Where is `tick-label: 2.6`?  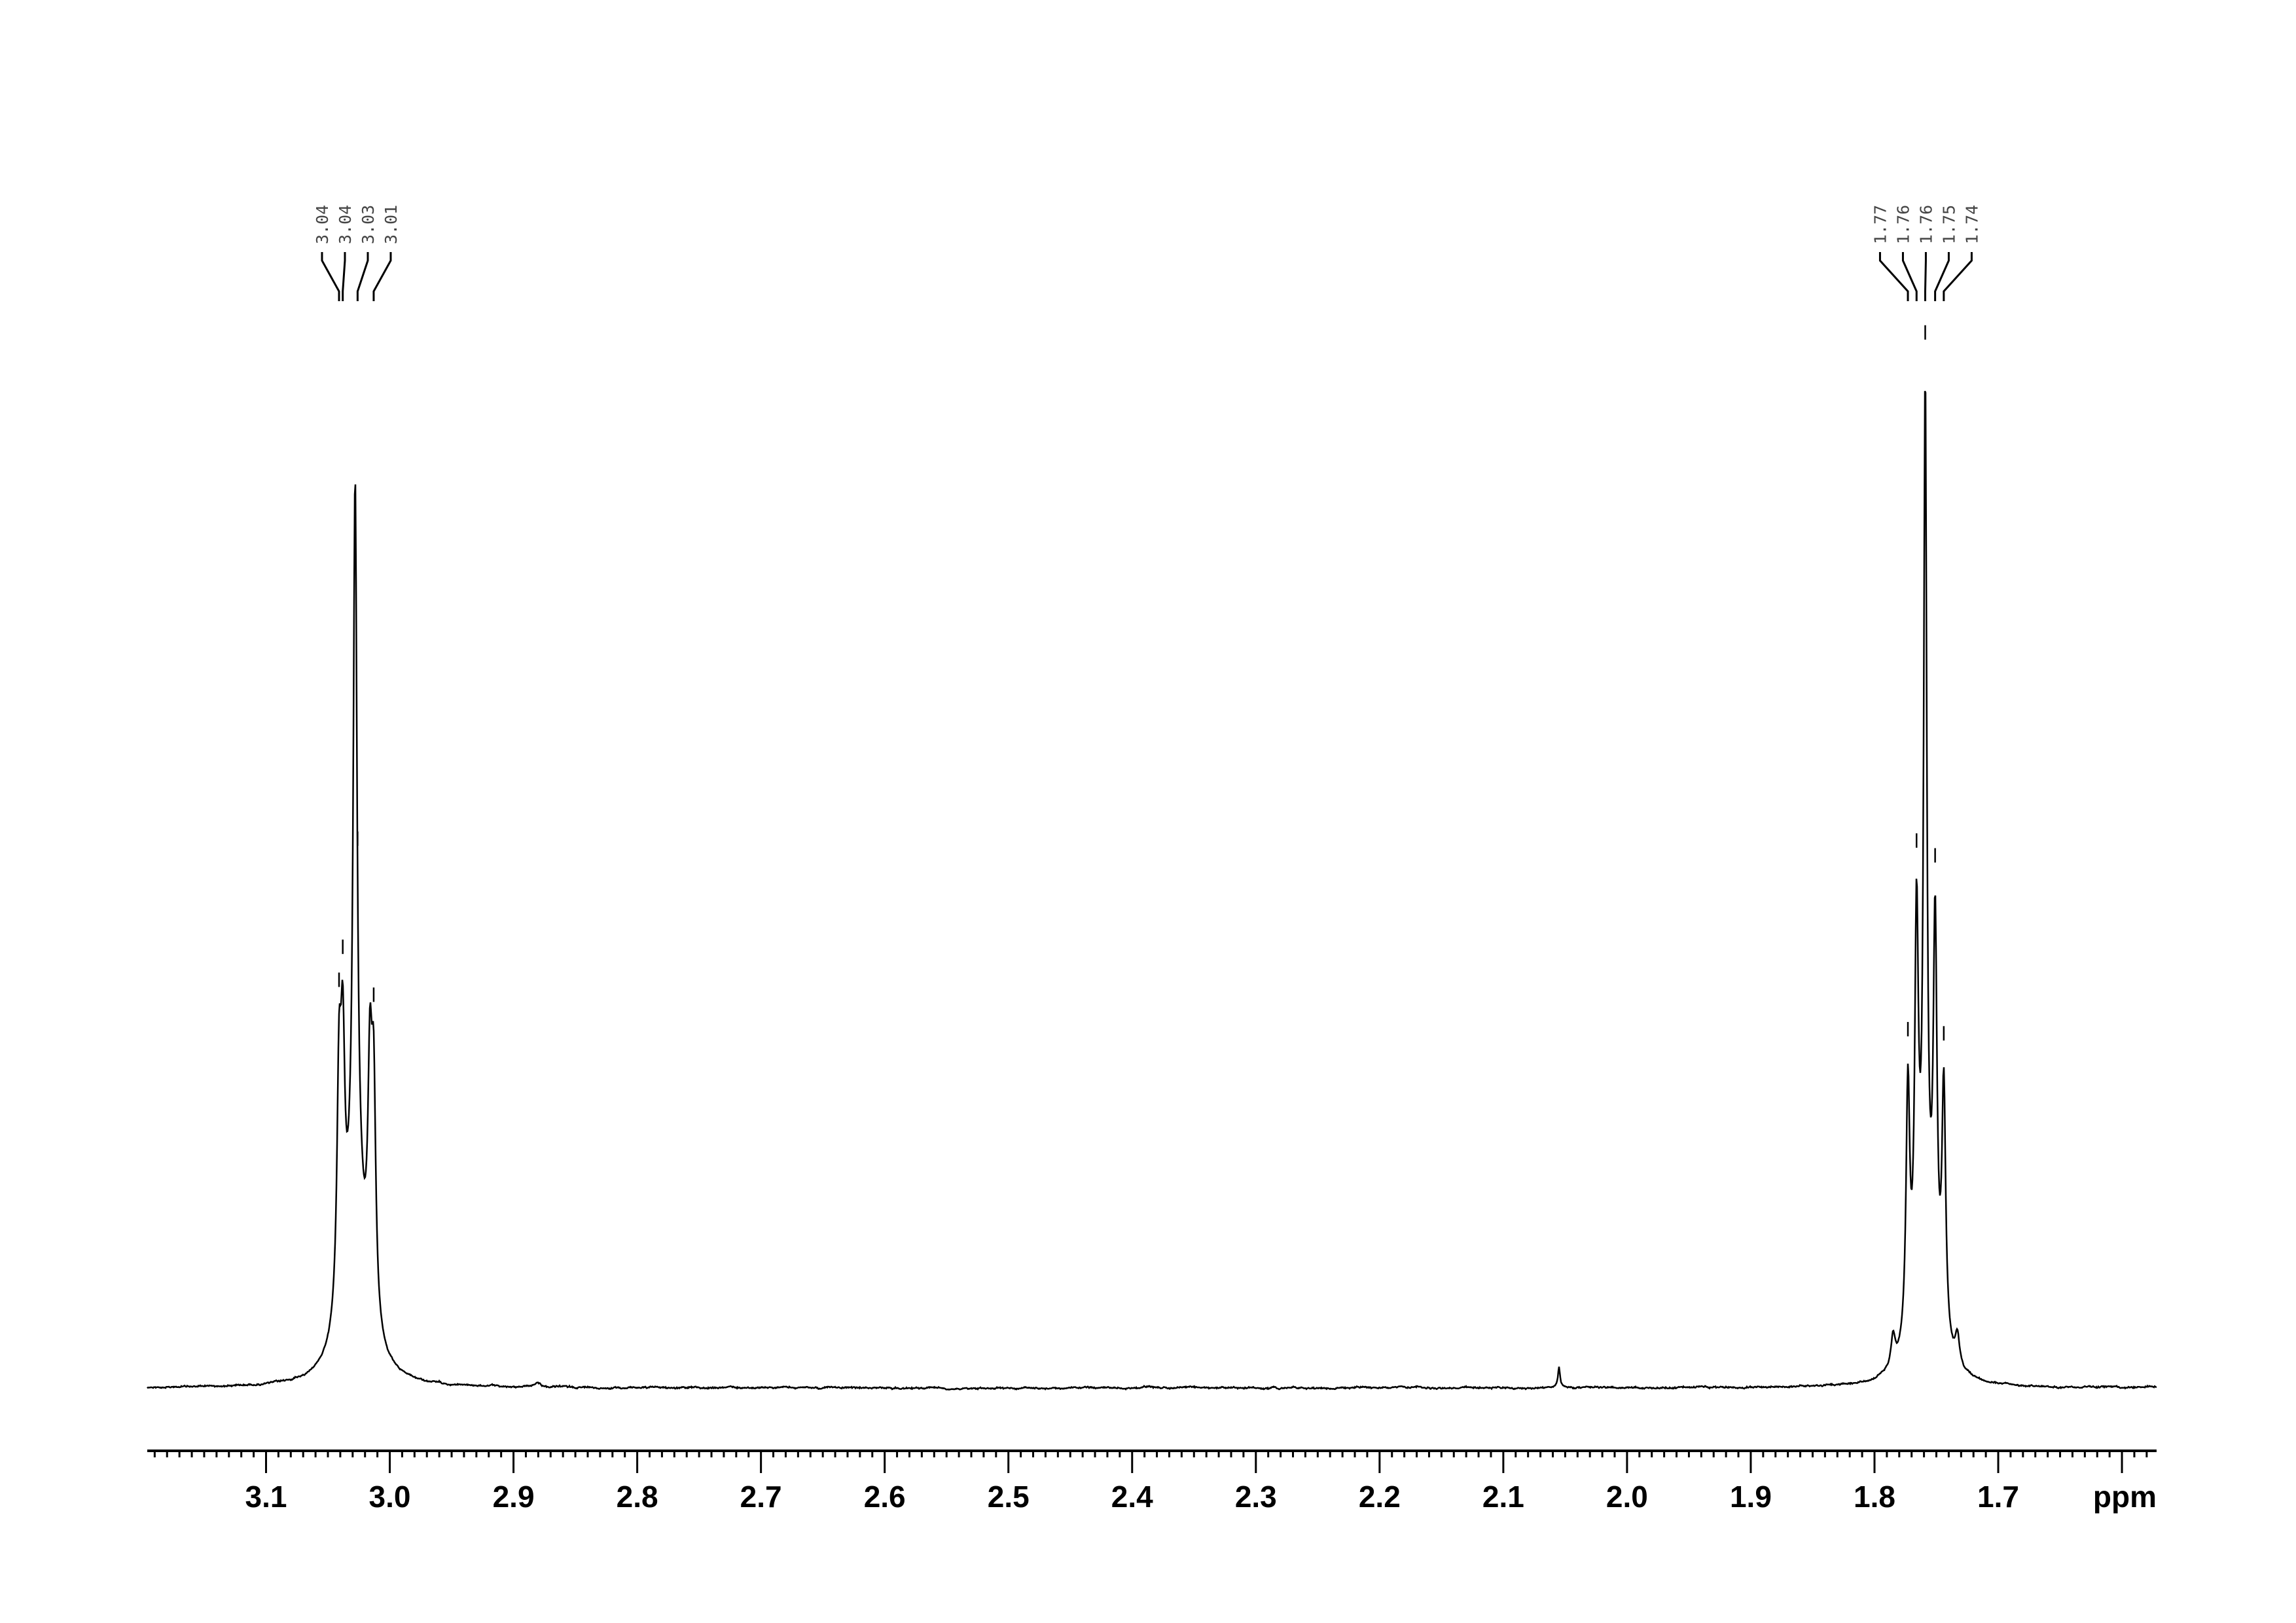 tick-label: 2.6 is located at coordinates (885, 1497).